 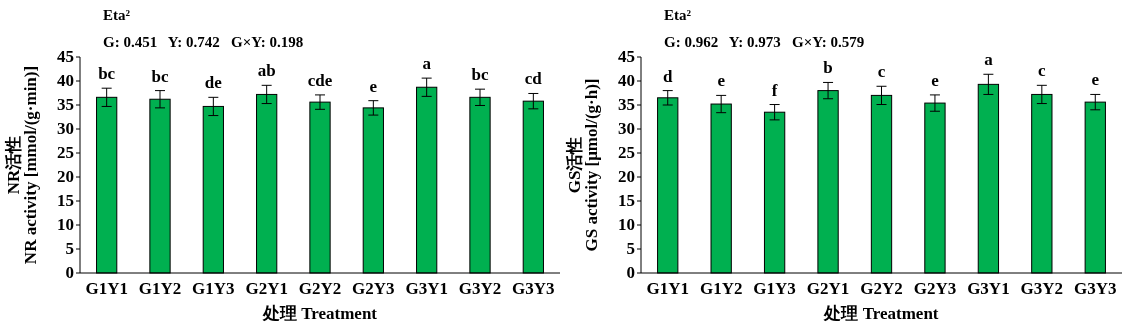 I want to click on y-axis-title: GS活性 GS activity [μmol/(g·h)], so click(x=583, y=165).